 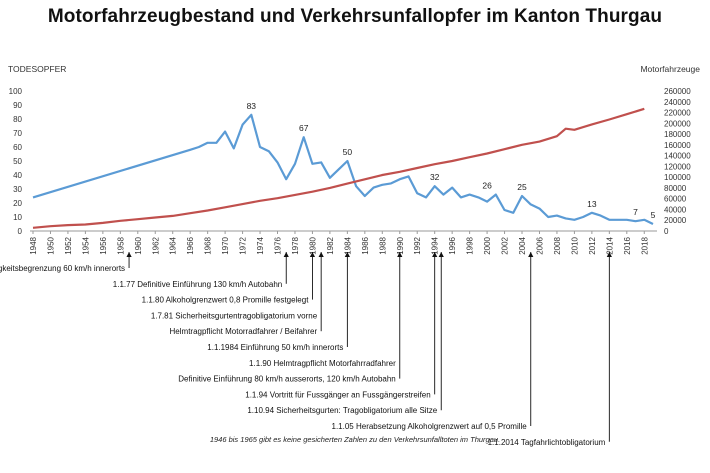 I want to click on data-label: 13, so click(x=592, y=204).